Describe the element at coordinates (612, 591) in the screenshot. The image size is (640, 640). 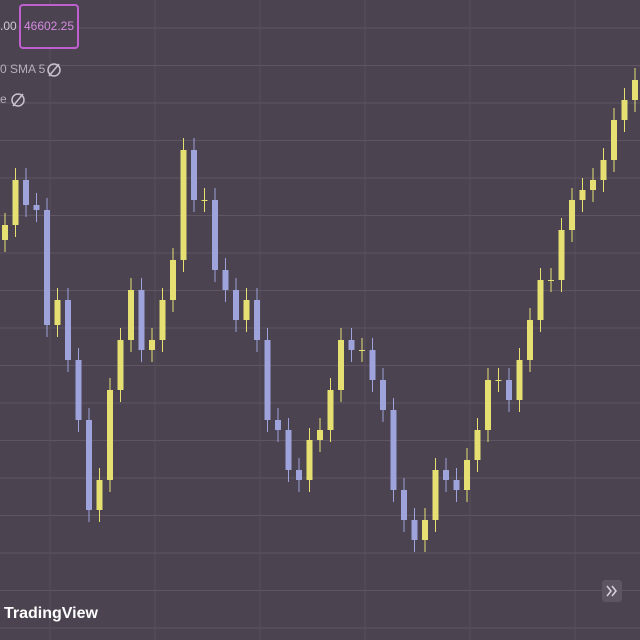
I see `scroll-button` at that location.